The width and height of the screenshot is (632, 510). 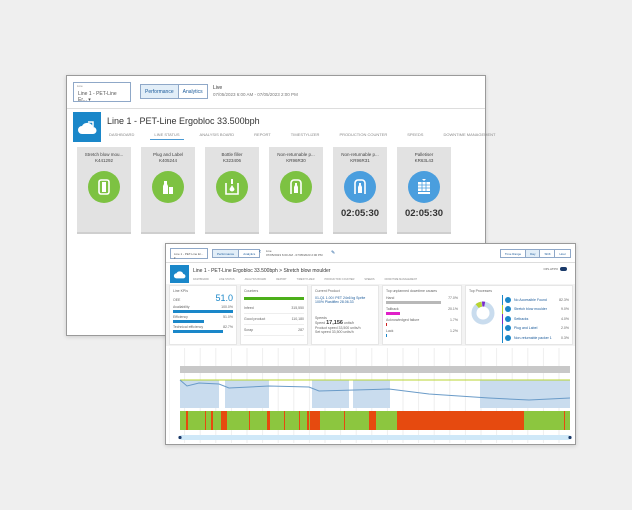 I want to click on machine-card: Non-returnable p... KR96R30, so click(x=296, y=190).